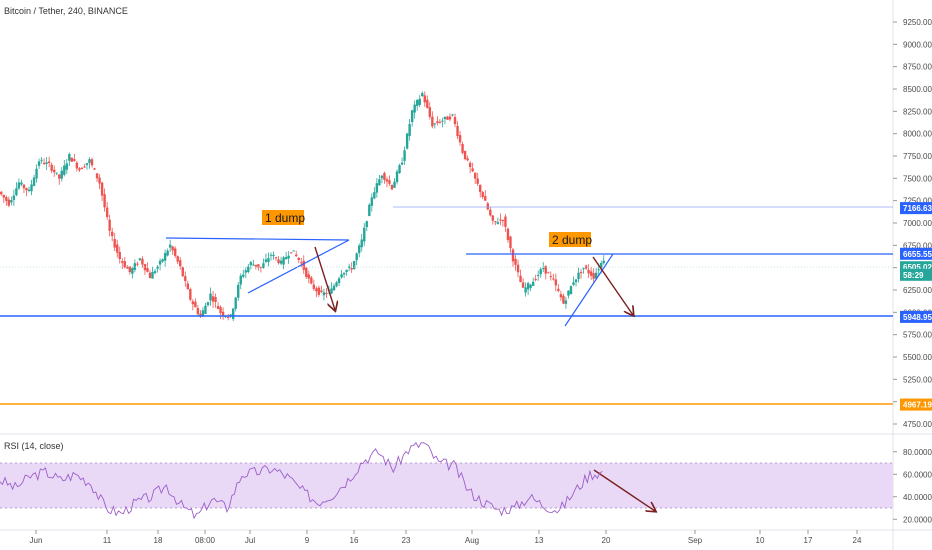 This screenshot has height=550, width=932. Describe the element at coordinates (916, 253) in the screenshot. I see `price-tag-6655.55: 6655.55` at that location.